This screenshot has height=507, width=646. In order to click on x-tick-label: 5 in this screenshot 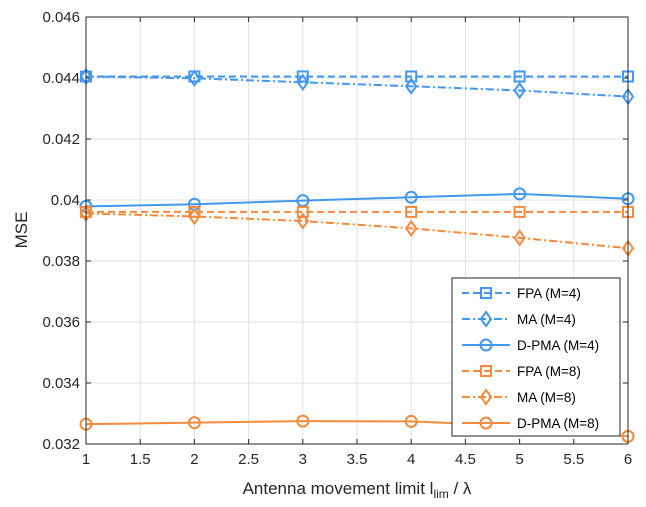, I will do `click(519, 459)`.